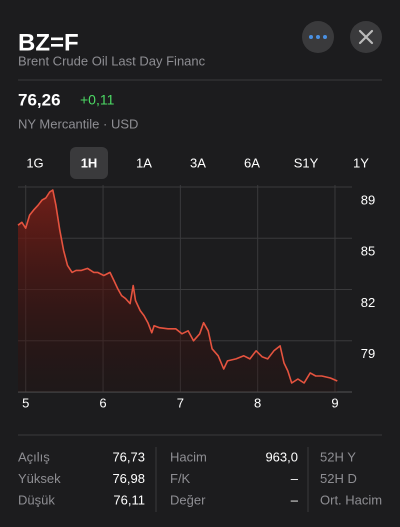 This screenshot has height=527, width=400. What do you see at coordinates (368, 302) in the screenshot?
I see `y-tick-label: 82` at bounding box center [368, 302].